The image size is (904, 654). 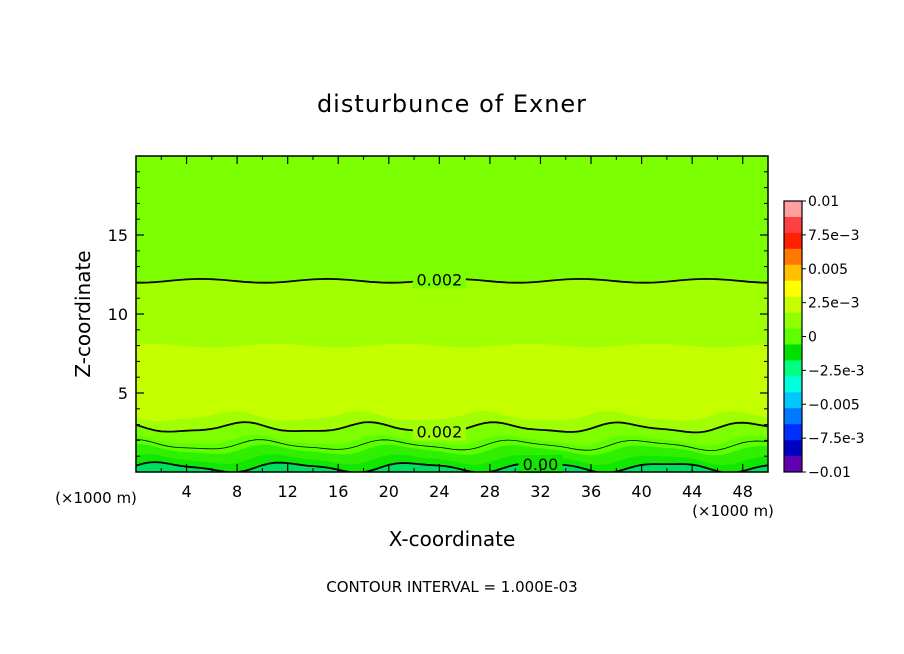 I want to click on x-tick-label: 16, so click(x=338, y=491).